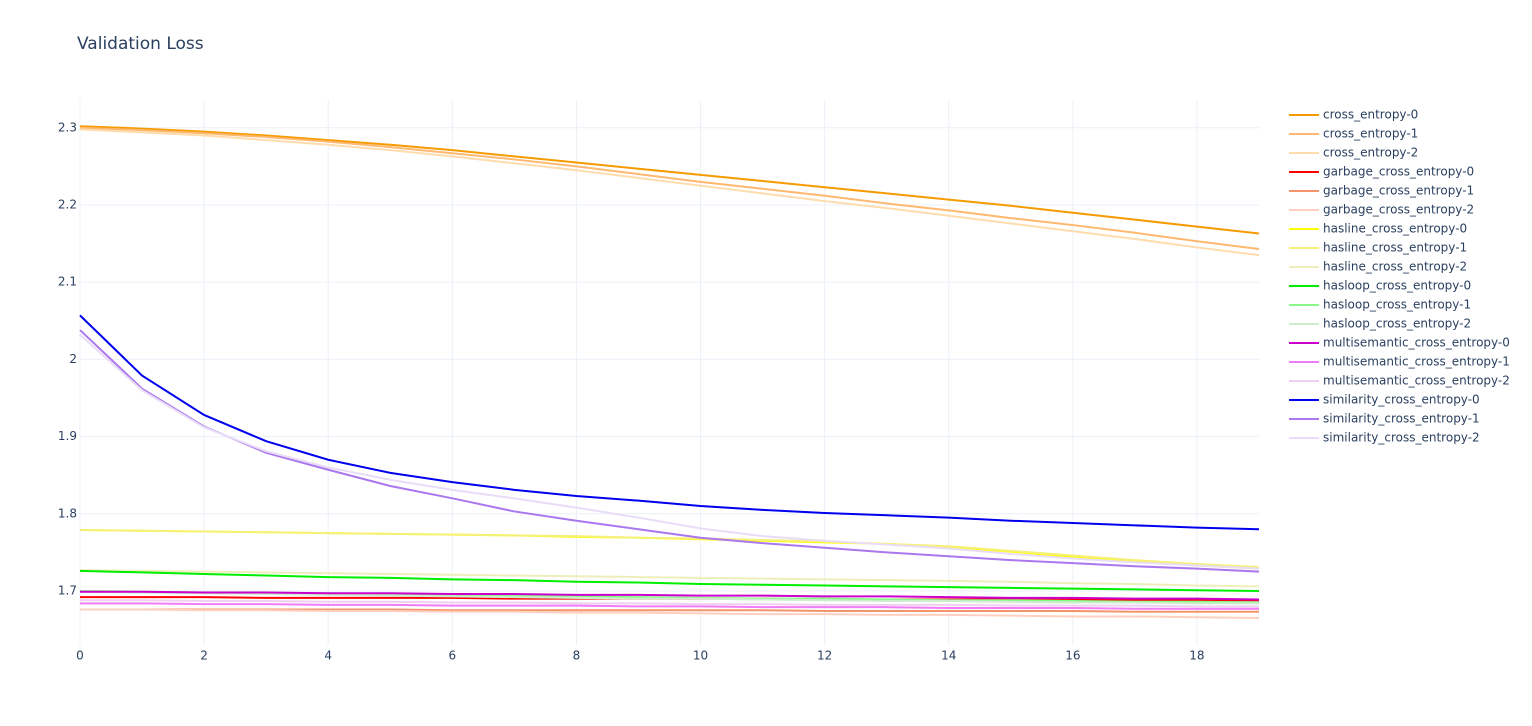 Image resolution: width=1532 pixels, height=726 pixels. Describe the element at coordinates (1370, 153) in the screenshot. I see `legend-label: cross_entropy-2` at that location.